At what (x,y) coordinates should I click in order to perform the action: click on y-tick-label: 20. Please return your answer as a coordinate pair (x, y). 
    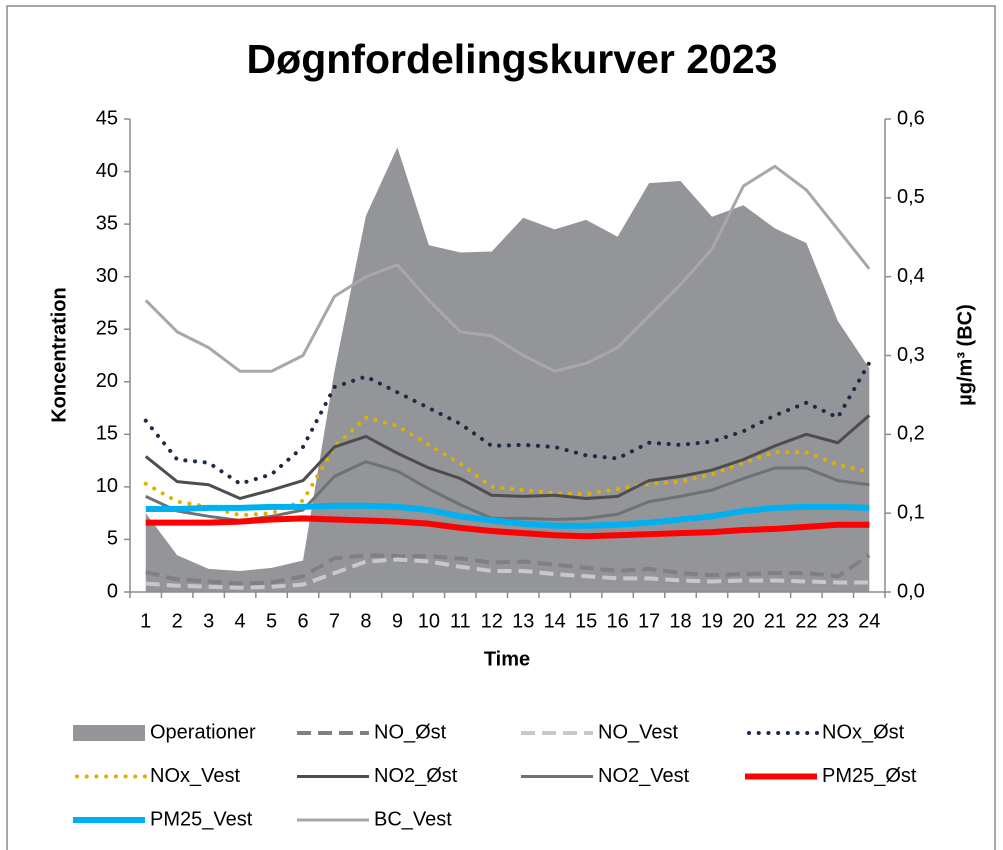
    Looking at the image, I should click on (107, 381).